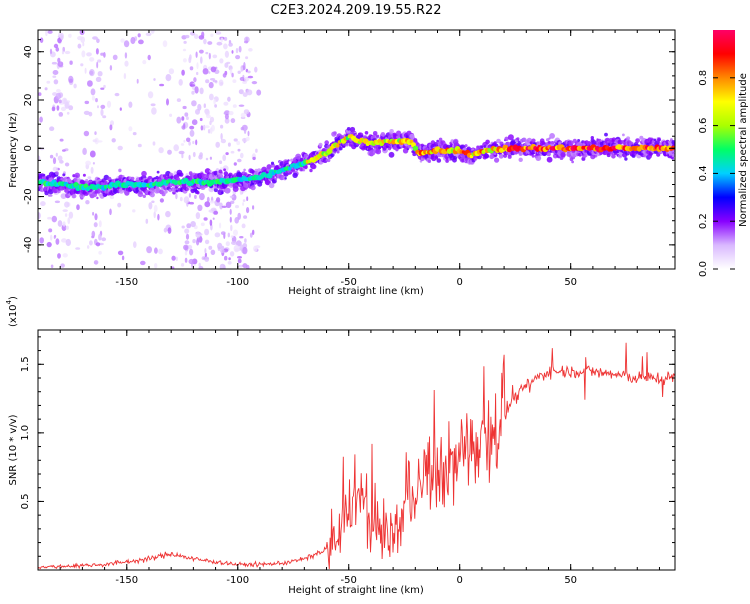  I want to click on scale-label-base: (x10, so click(13, 315).